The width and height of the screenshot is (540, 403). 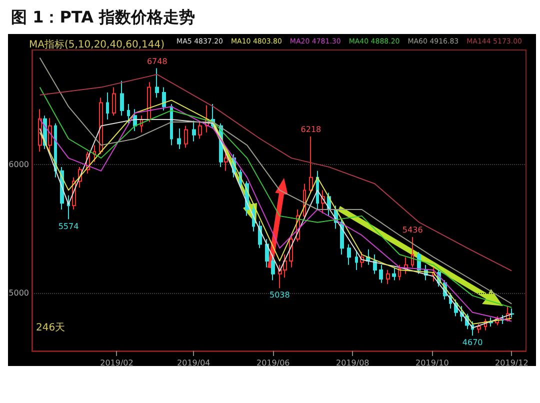 What do you see at coordinates (51, 328) in the screenshot?
I see `annotation: 246天` at bounding box center [51, 328].